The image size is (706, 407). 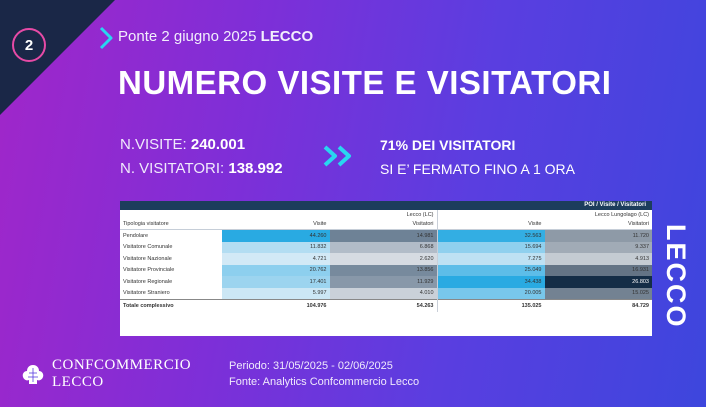 I want to click on subtitle-city: LECCO, so click(x=287, y=36).